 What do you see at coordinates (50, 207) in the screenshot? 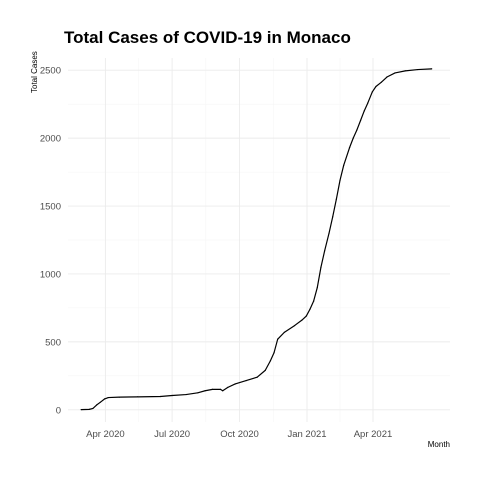
I see `y-tick-label: 1500` at bounding box center [50, 207].